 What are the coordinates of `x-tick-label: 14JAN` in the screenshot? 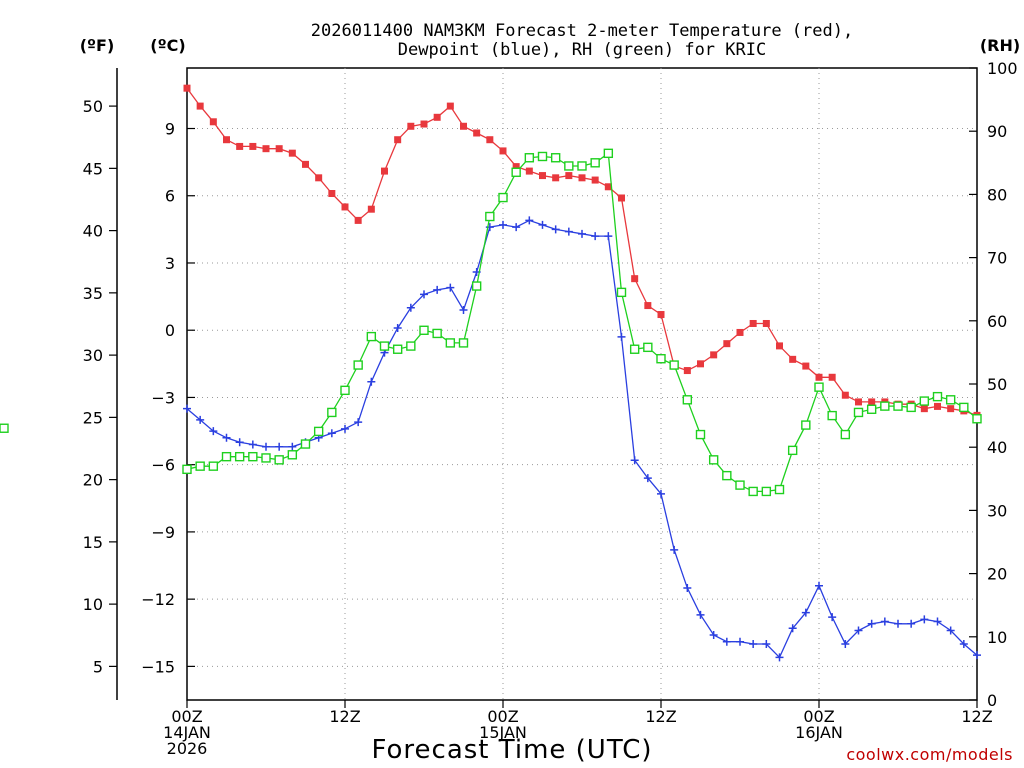 It's located at (187, 732).